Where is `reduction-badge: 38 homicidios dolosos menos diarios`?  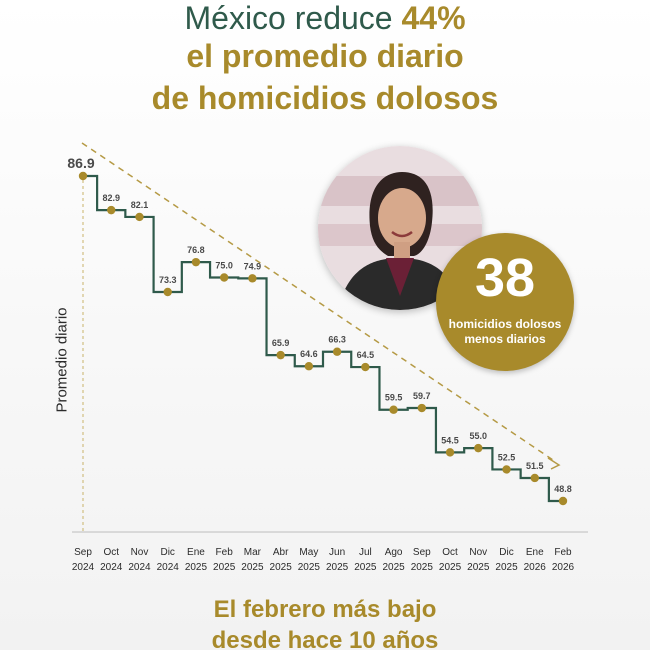
reduction-badge: 38 homicidios dolosos menos diarios is located at coordinates (505, 302).